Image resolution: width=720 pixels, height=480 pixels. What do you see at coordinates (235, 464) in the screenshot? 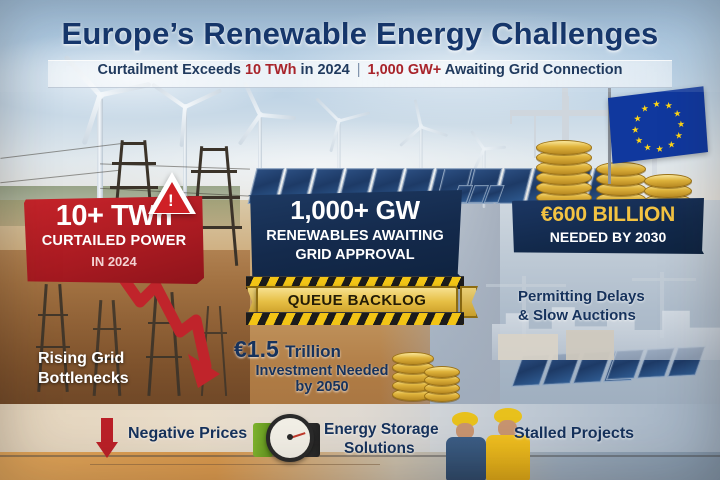
I see `footer-divider-secondary` at bounding box center [235, 464].